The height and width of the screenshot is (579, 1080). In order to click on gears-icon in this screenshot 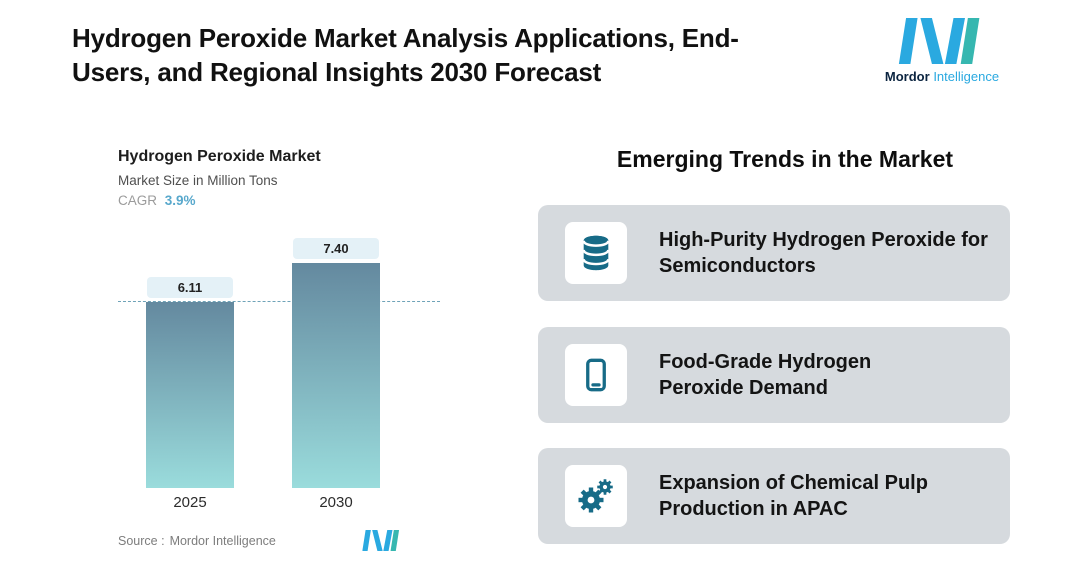, I will do `click(595, 496)`.